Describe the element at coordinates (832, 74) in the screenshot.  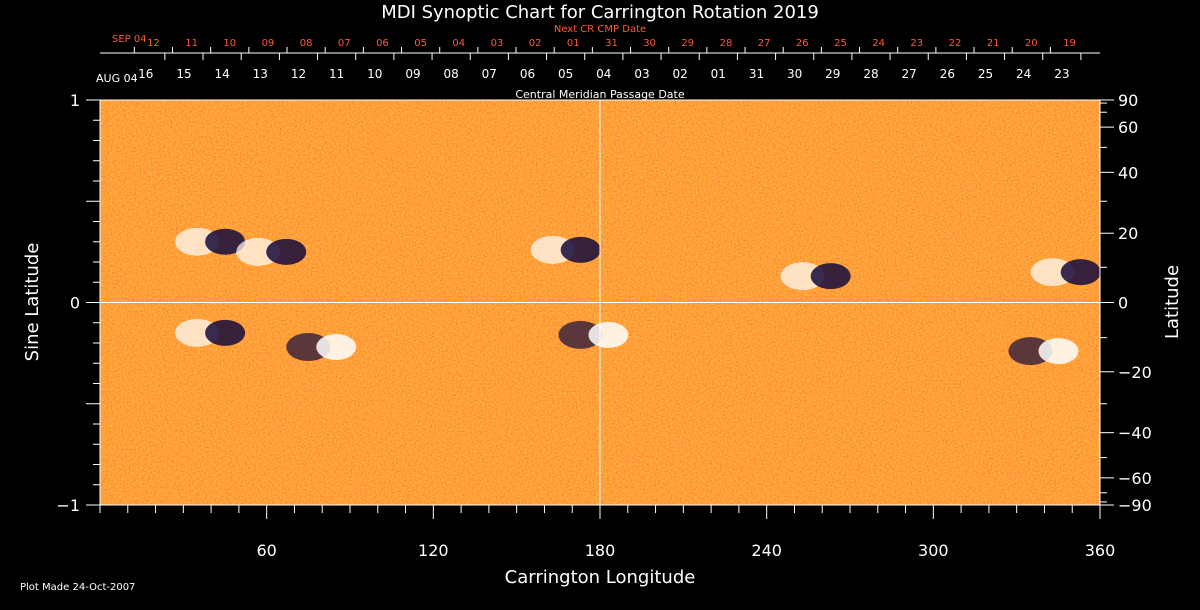
I see `cmp-date-label: 29` at that location.